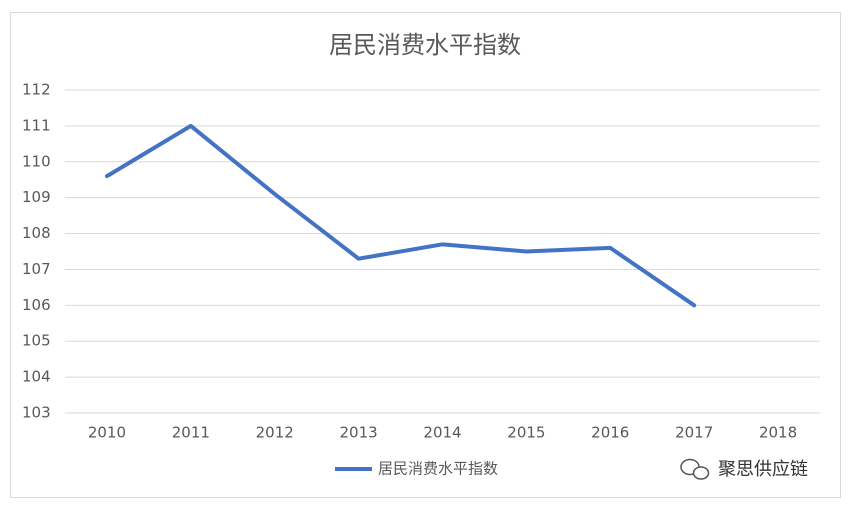  Describe the element at coordinates (36, 377) in the screenshot. I see `y-tick-label: 104` at that location.